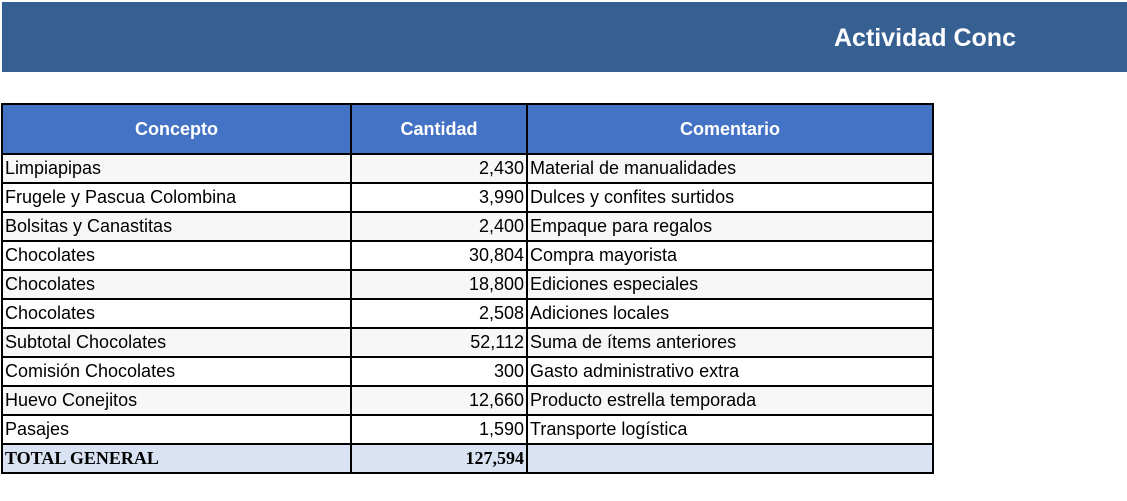  I want to click on table-row: Chocolates 18,800 Ediciones especiales, so click(467, 284).